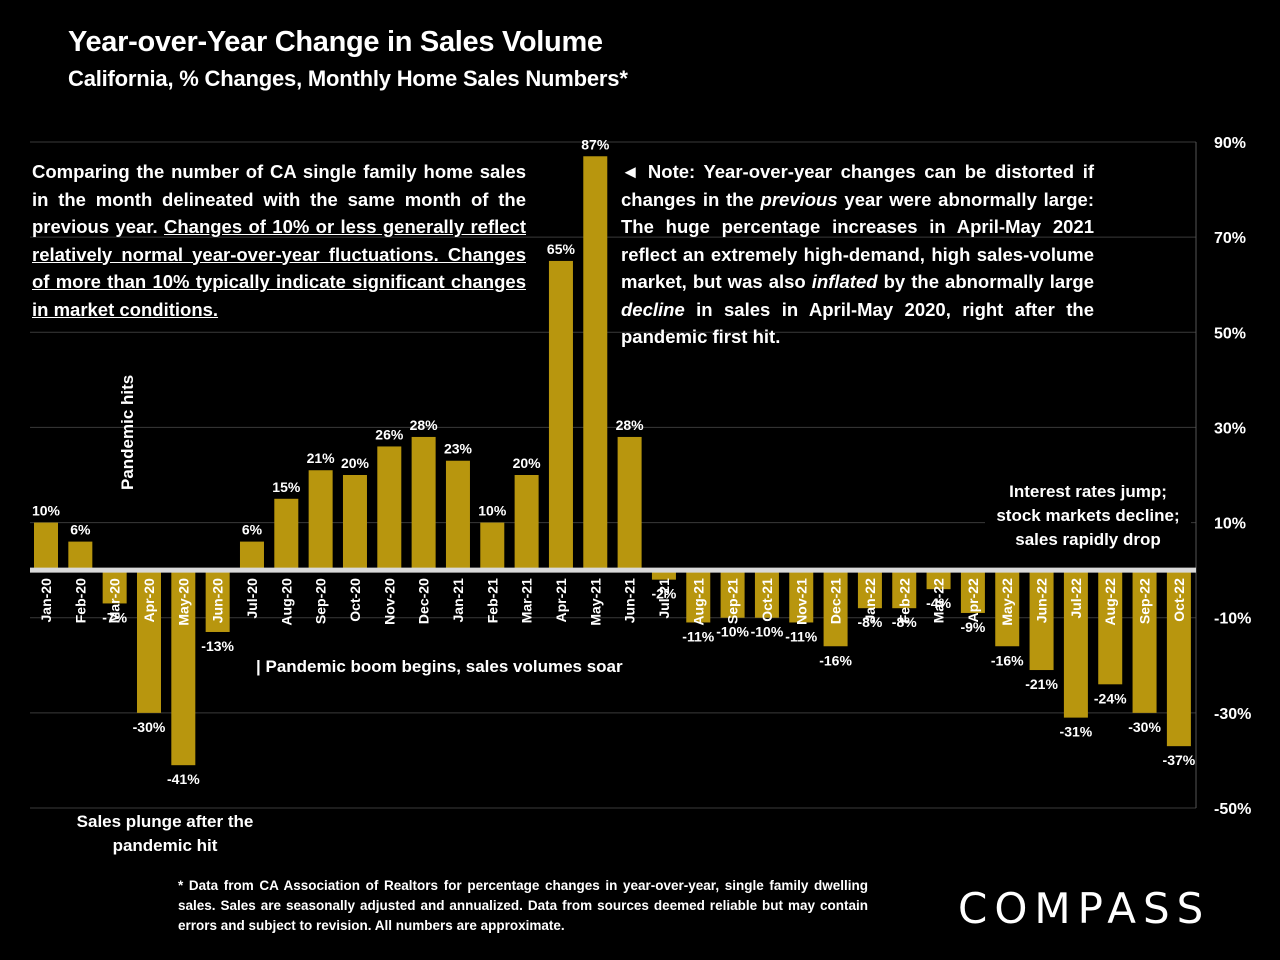  I want to click on data-label: 21%, so click(321, 458).